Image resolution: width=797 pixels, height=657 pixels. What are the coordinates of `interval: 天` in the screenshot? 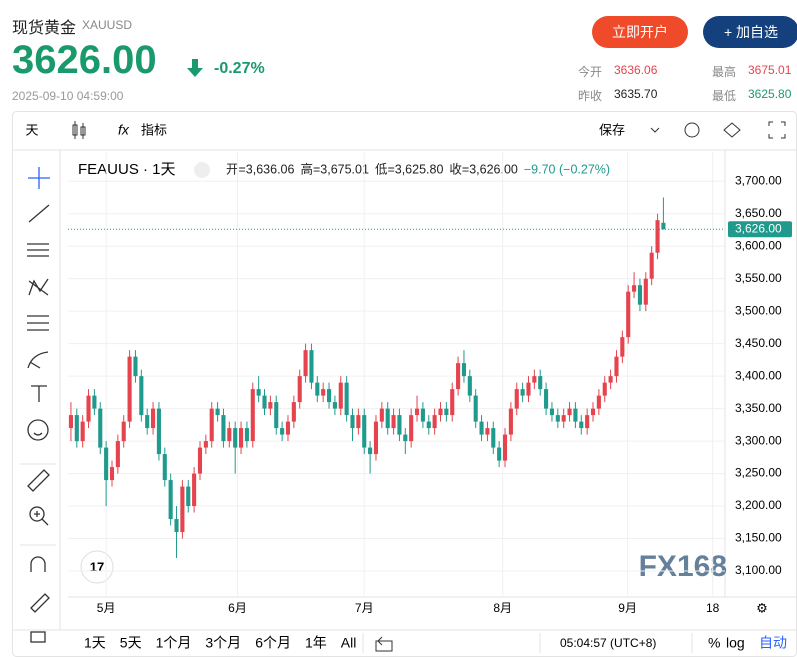 It's located at (31, 129).